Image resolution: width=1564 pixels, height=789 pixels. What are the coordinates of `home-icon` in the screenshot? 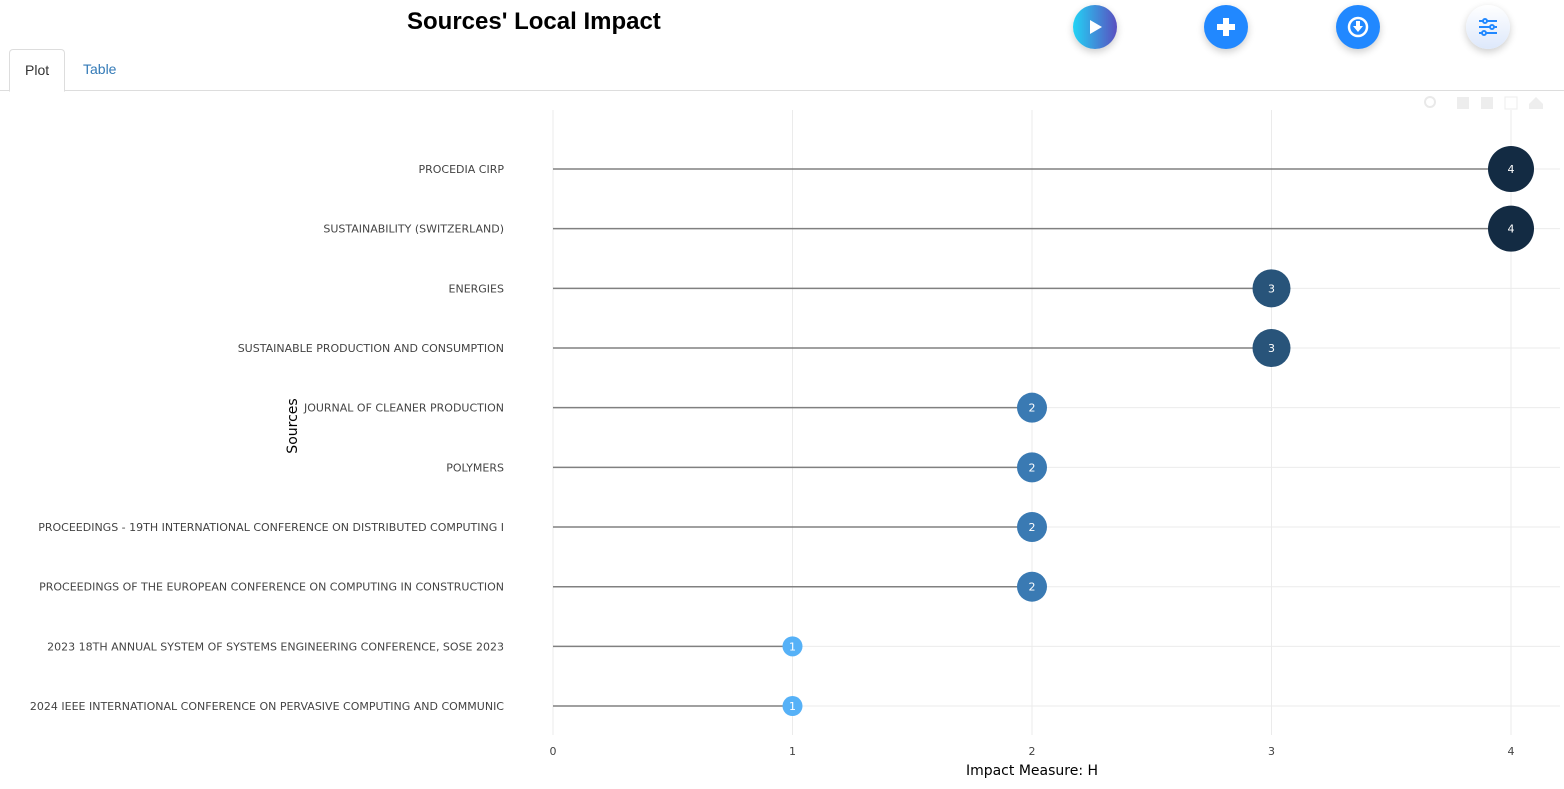 It's located at (1536, 103).